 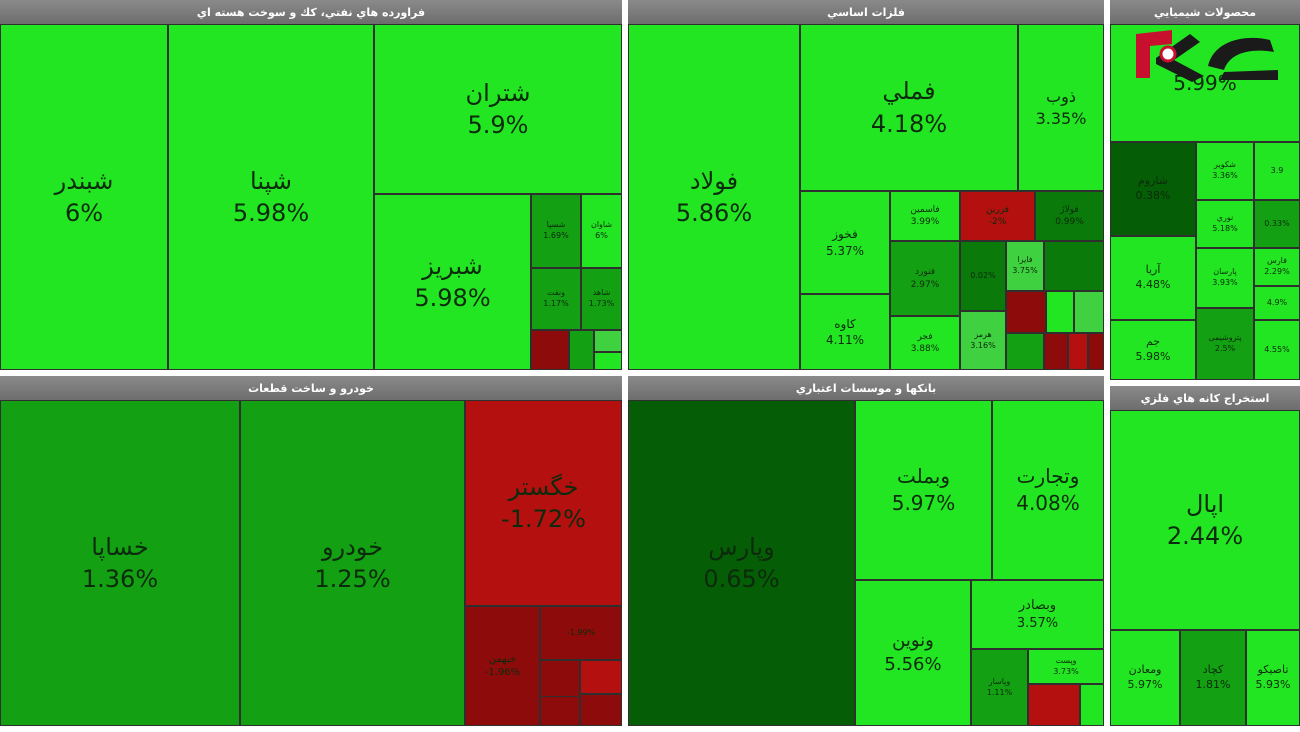 What do you see at coordinates (1225, 228) in the screenshot?
I see `tile-change: 5.18%` at bounding box center [1225, 228].